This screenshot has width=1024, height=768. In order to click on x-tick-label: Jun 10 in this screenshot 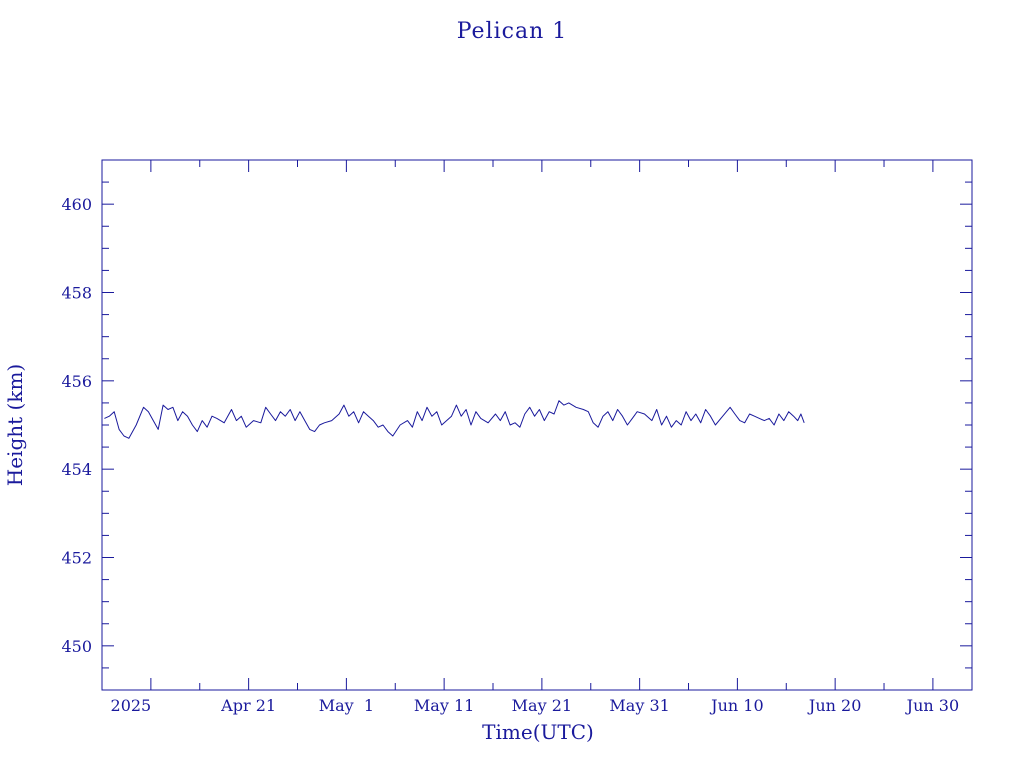, I will do `click(736, 705)`.